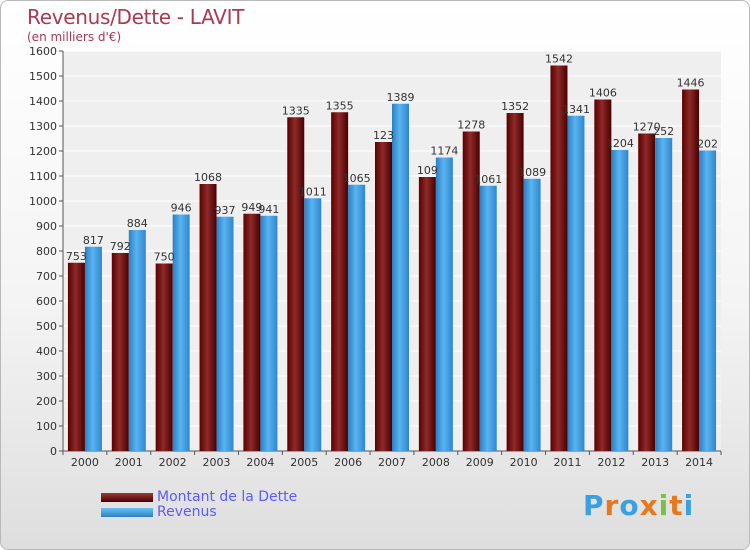  Describe the element at coordinates (348, 462) in the screenshot. I see `x-tick-label: 2006` at that location.